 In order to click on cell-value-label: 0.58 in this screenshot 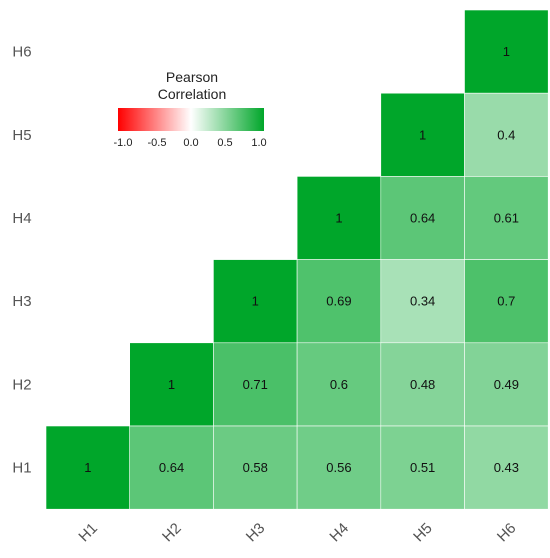, I will do `click(255, 467)`.